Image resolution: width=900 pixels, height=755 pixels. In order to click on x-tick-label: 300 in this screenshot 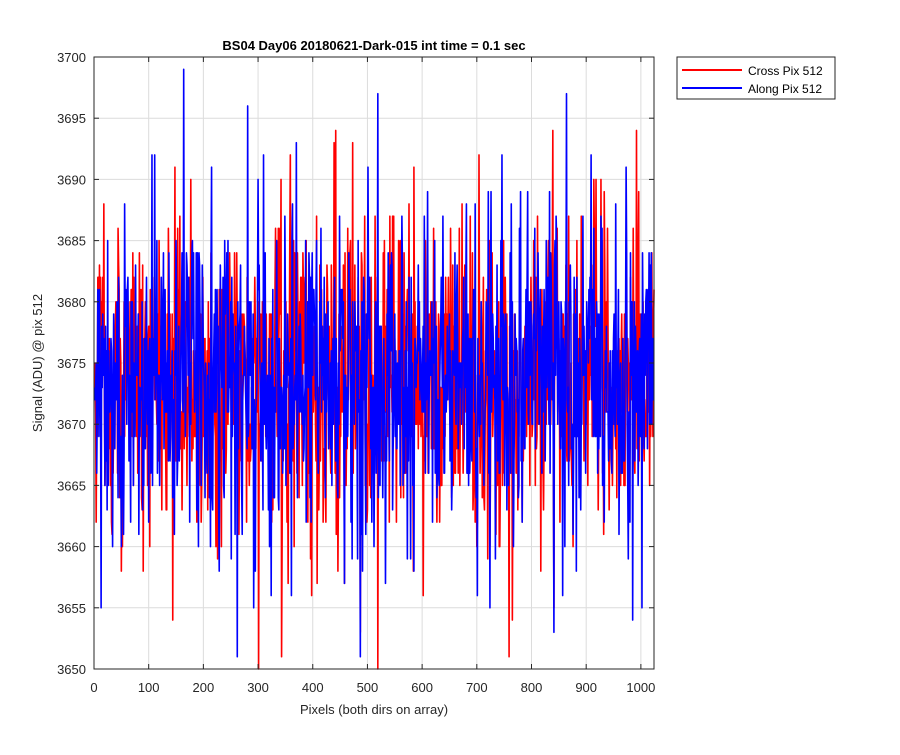, I will do `click(258, 687)`.